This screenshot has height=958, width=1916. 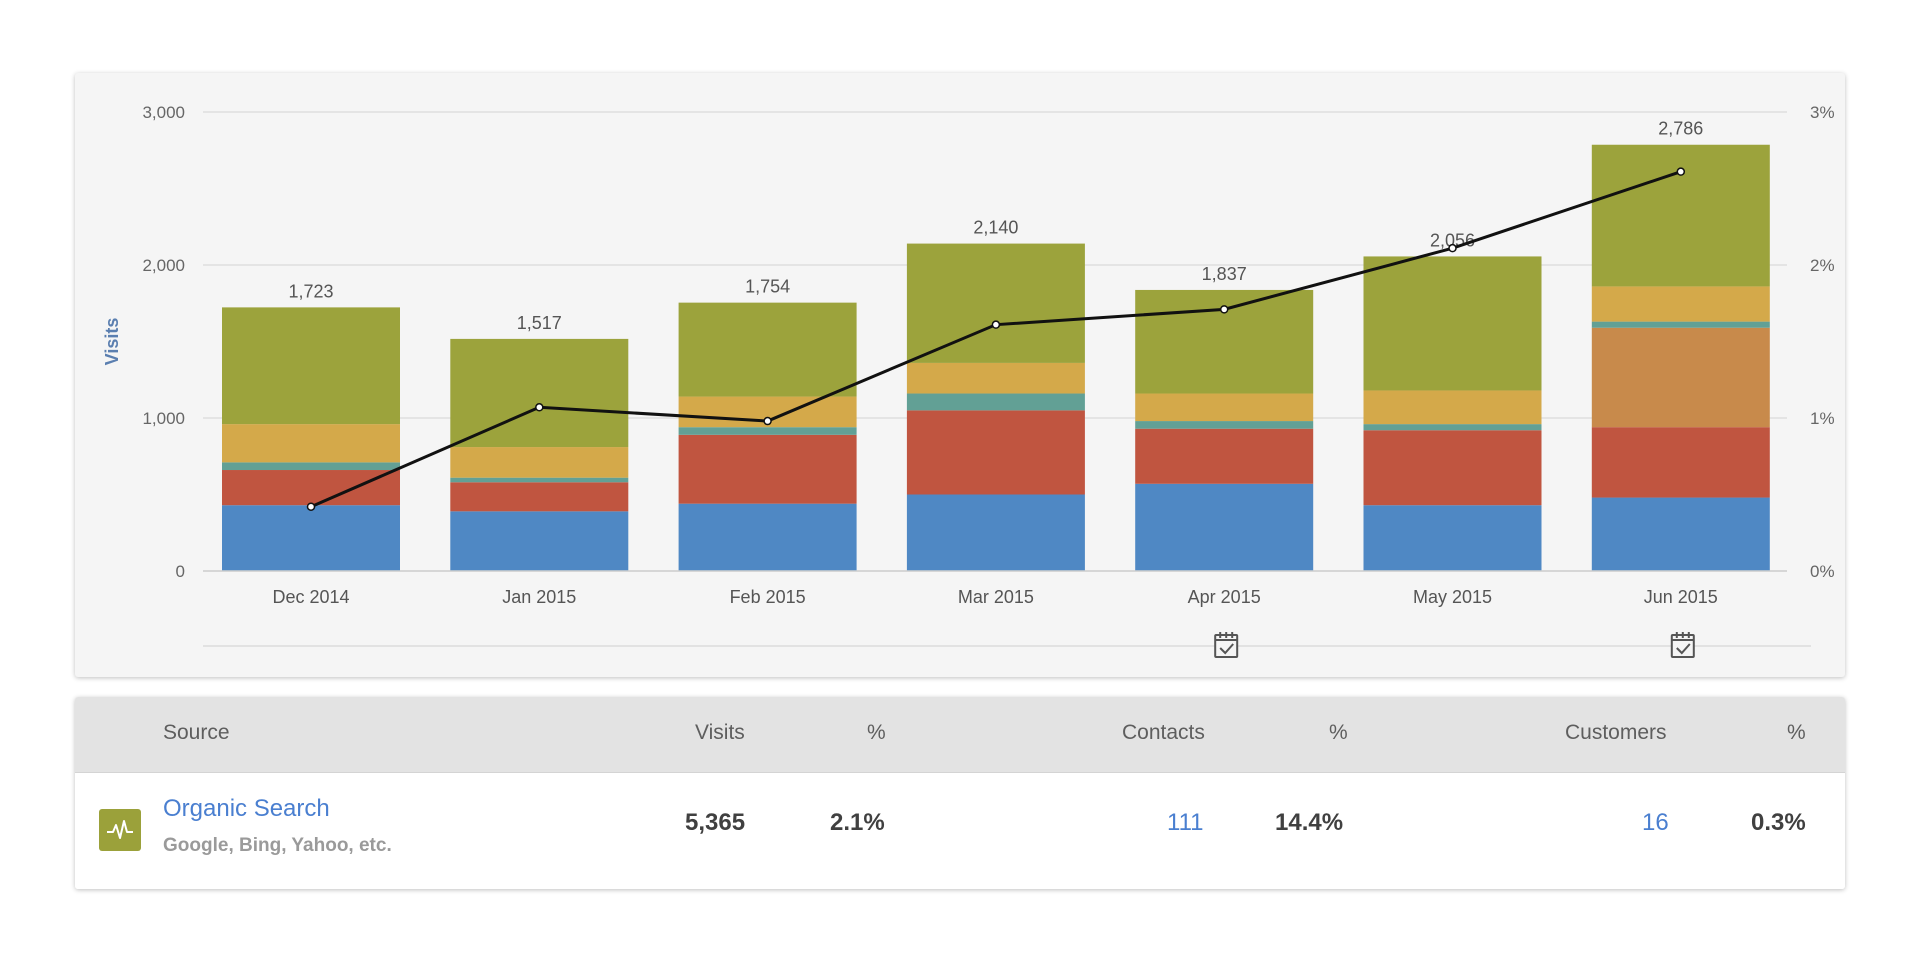 I want to click on x-tick-label: Dec 2014, so click(x=310, y=597).